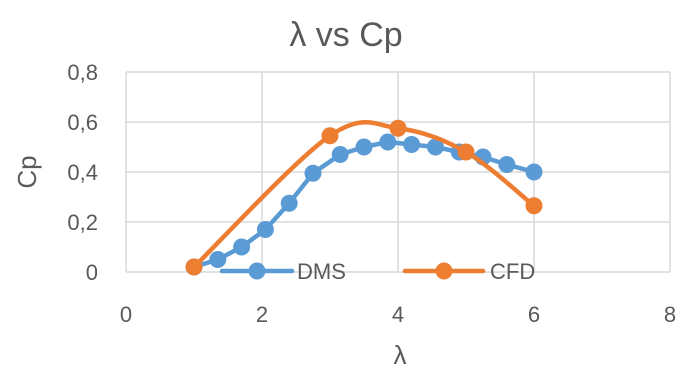 The image size is (693, 376). Describe the element at coordinates (82, 122) in the screenshot. I see `y-tick-label: 0,6` at that location.